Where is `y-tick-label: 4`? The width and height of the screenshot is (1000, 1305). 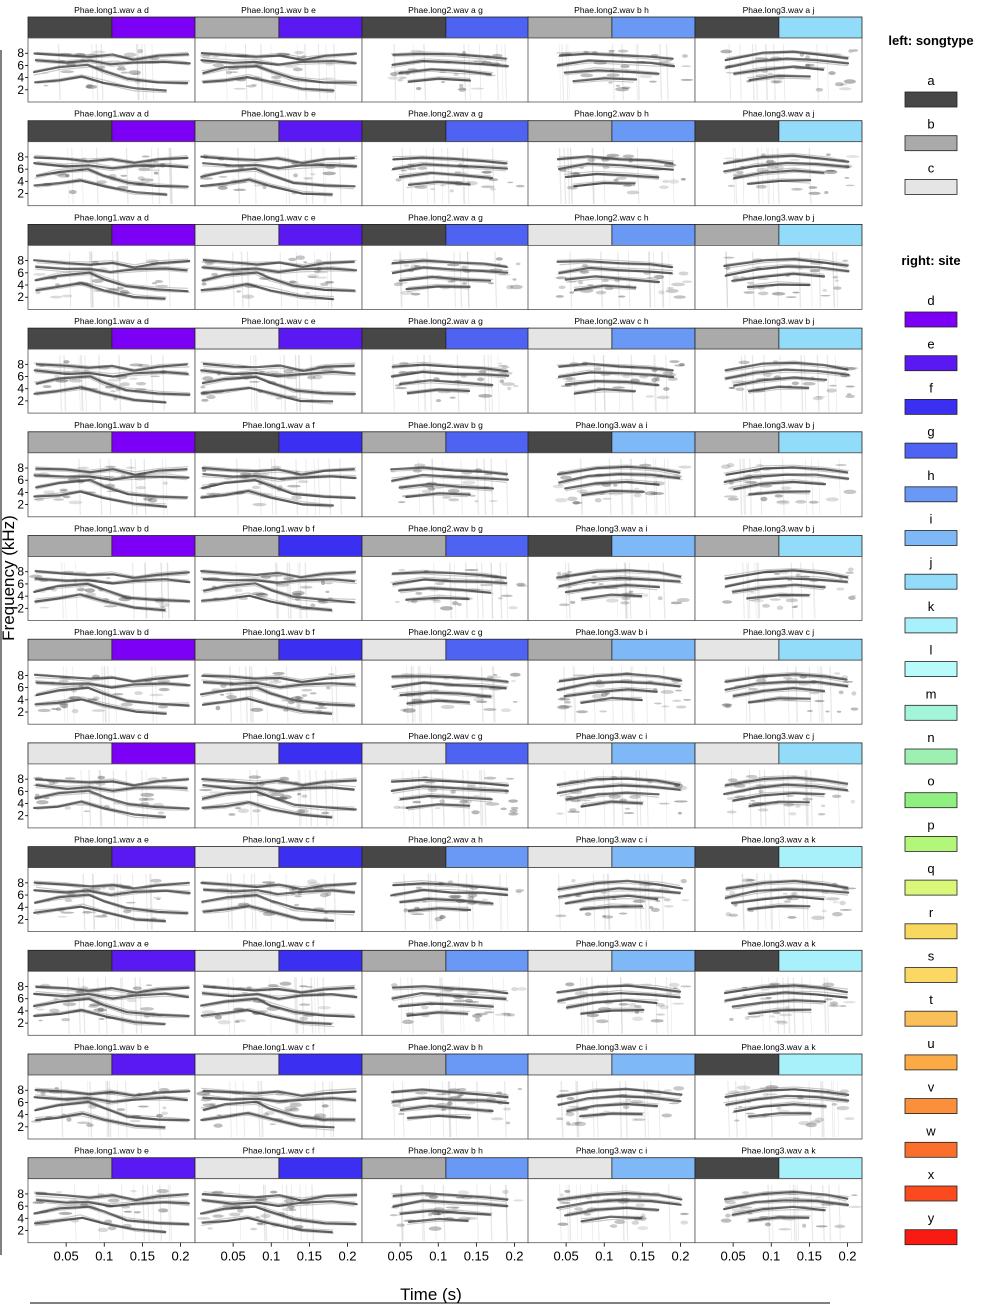
y-tick-label: 4 is located at coordinates (20, 907).